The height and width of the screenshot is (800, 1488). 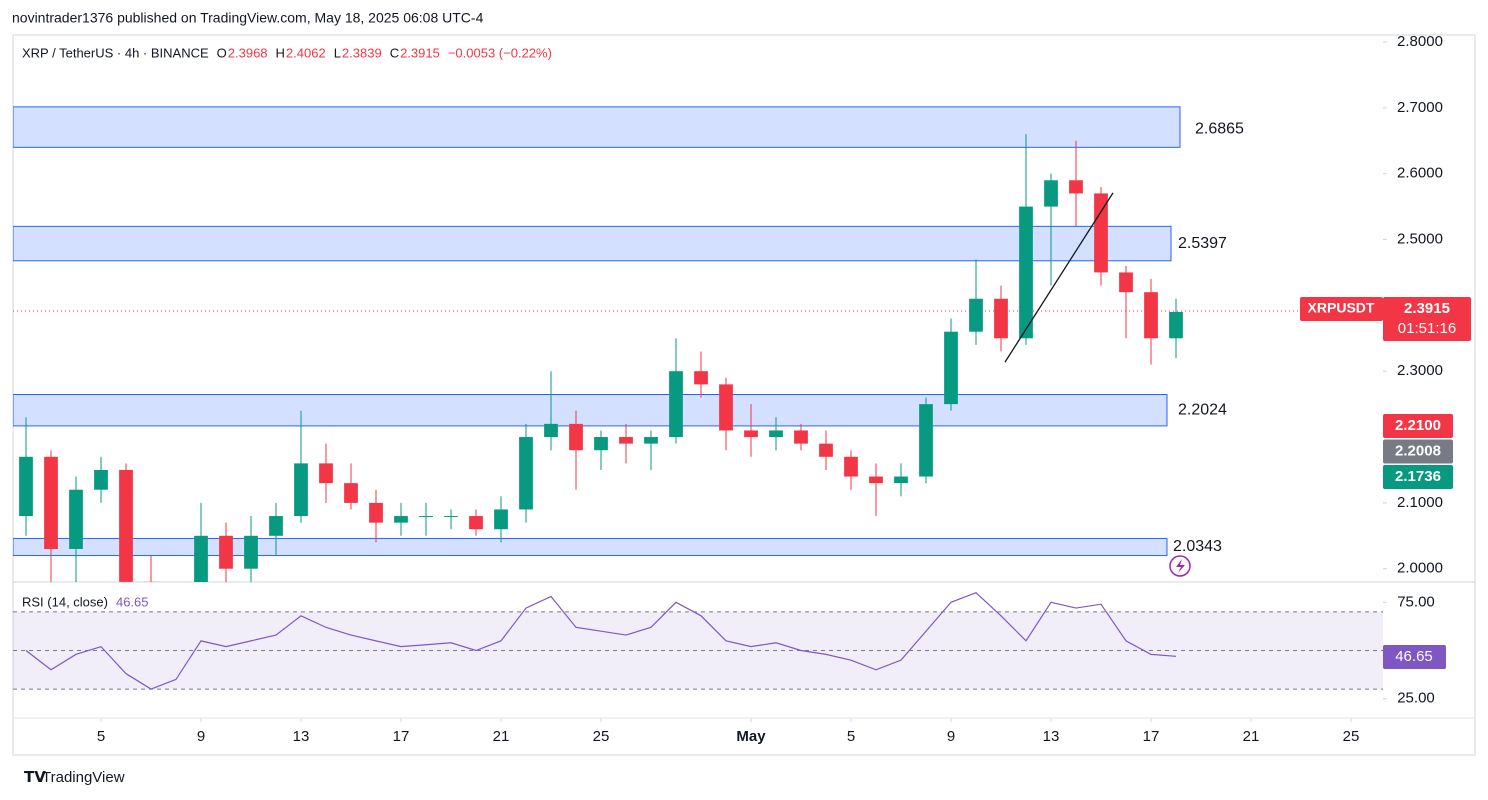 What do you see at coordinates (337, 52) in the screenshot?
I see `ohlc-key: L` at bounding box center [337, 52].